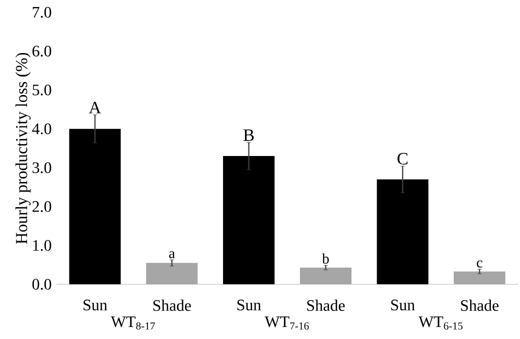  What do you see at coordinates (42, 12) in the screenshot?
I see `y-tick-label: 7.0` at bounding box center [42, 12].